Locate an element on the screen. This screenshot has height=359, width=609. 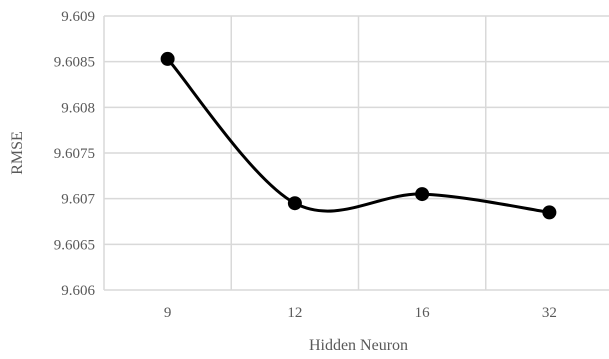
y-tick-label: 9.6065 is located at coordinates (74, 245).